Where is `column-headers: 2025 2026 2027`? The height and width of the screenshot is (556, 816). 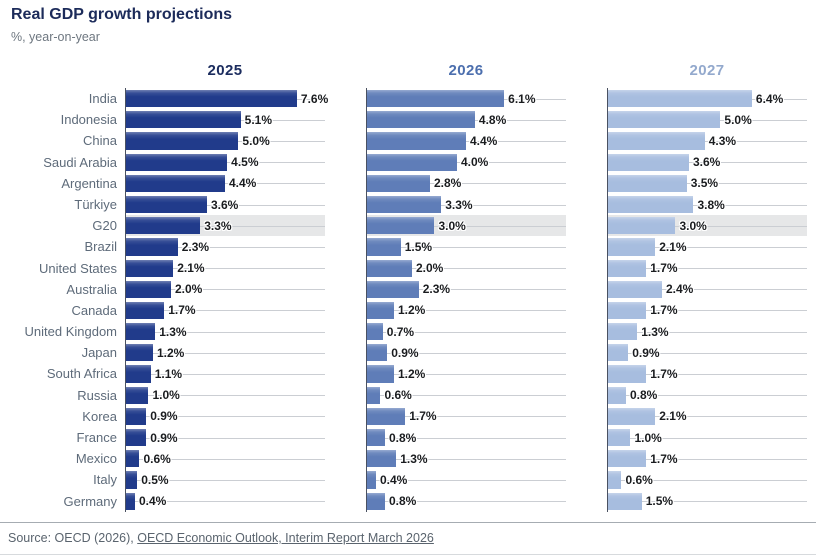 column-headers: 2025 2026 2027 is located at coordinates (408, 71).